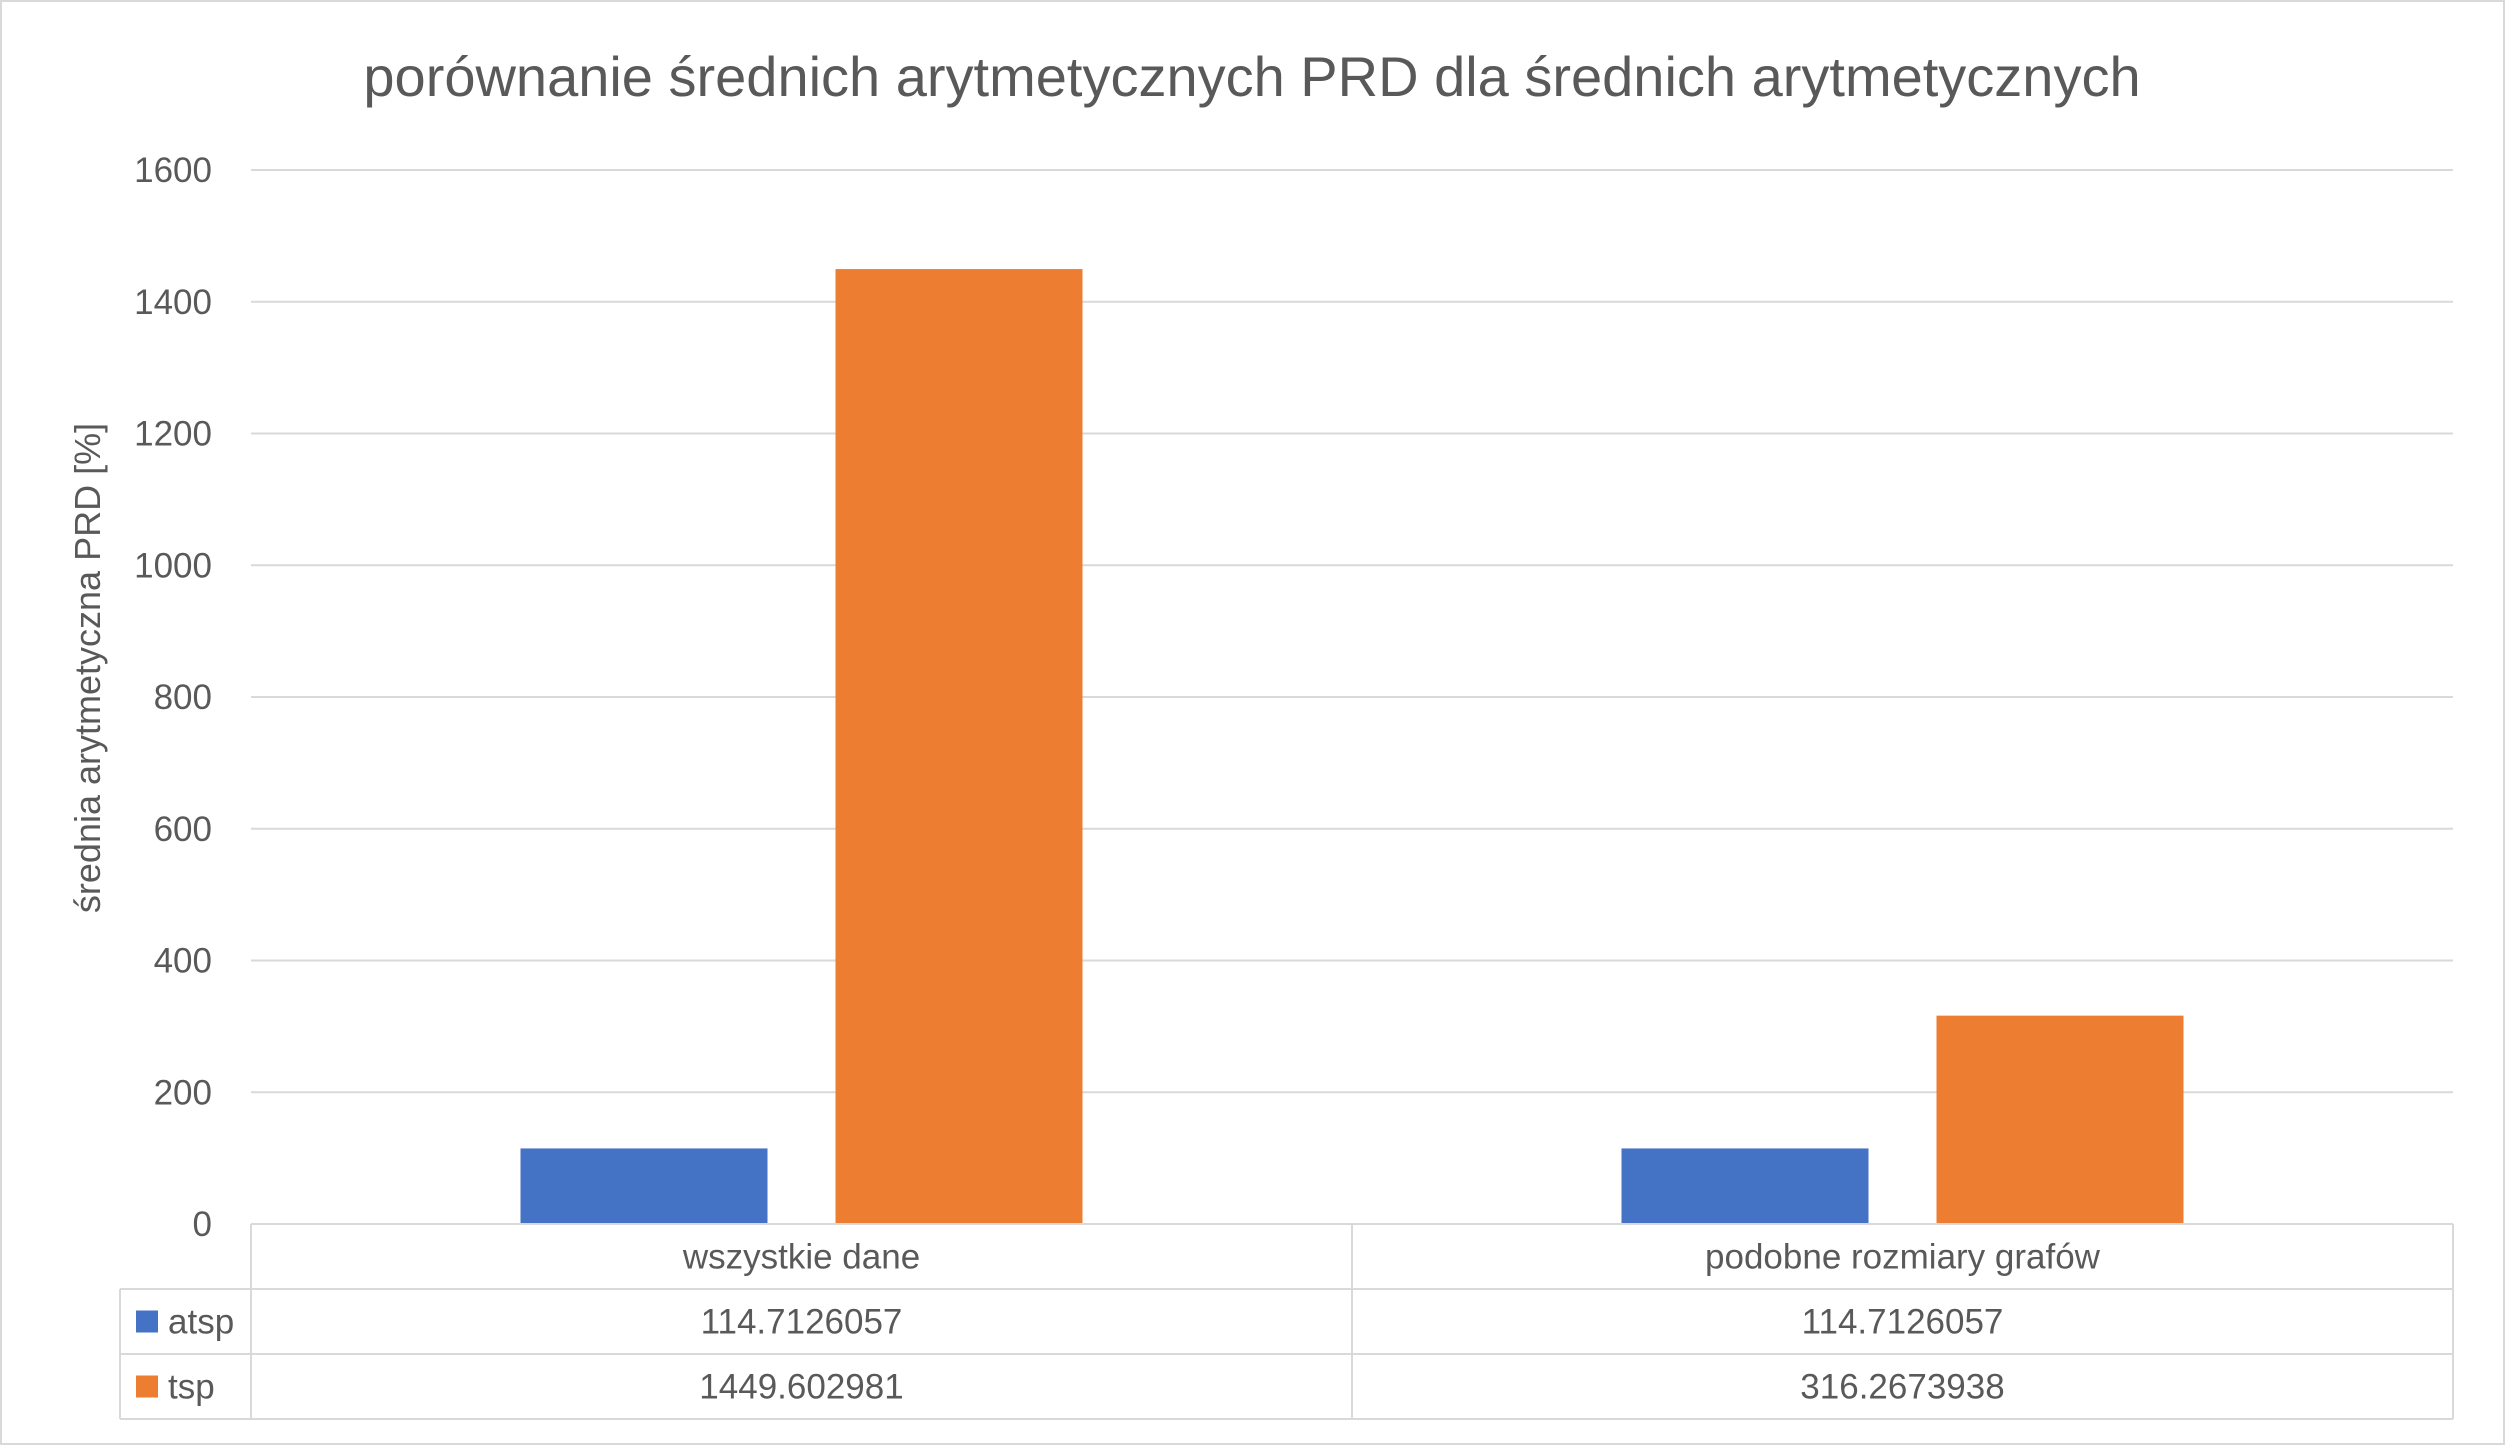 This screenshot has height=1445, width=2505. What do you see at coordinates (173, 434) in the screenshot?
I see `y-tick-label: 1200` at bounding box center [173, 434].